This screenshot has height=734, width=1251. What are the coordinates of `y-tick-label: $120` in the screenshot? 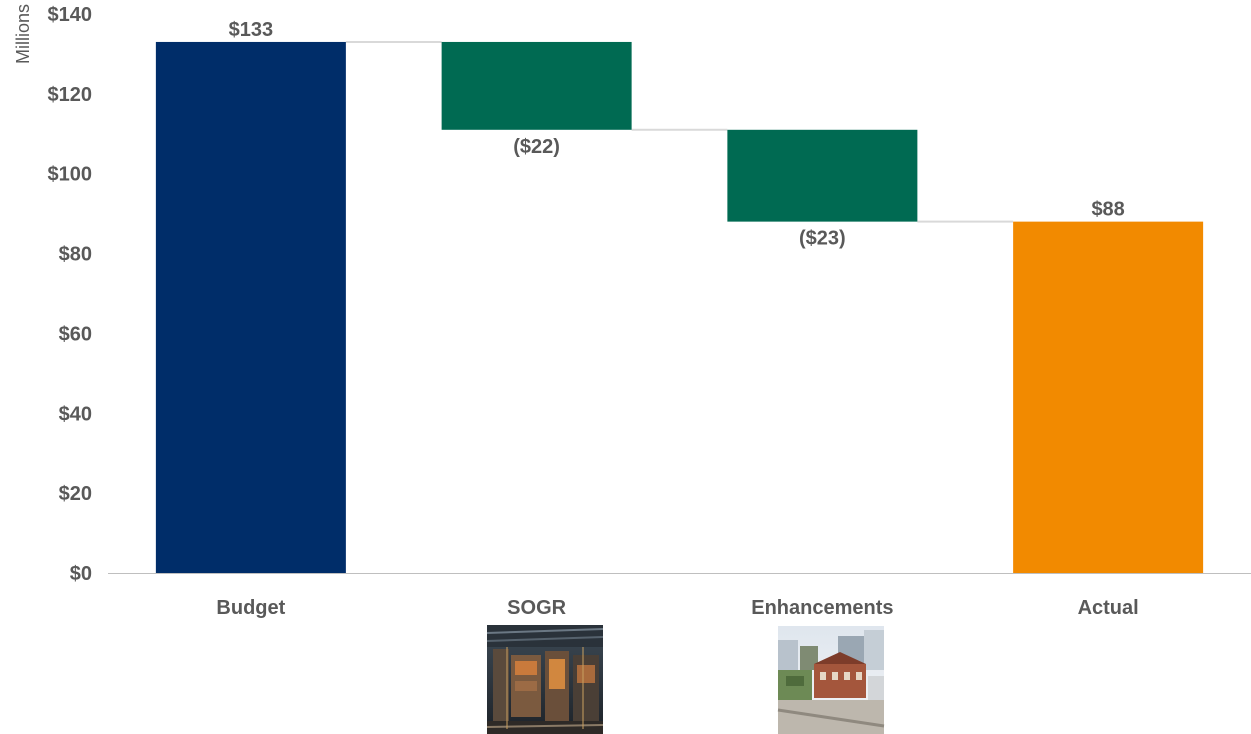 It's located at (70, 95).